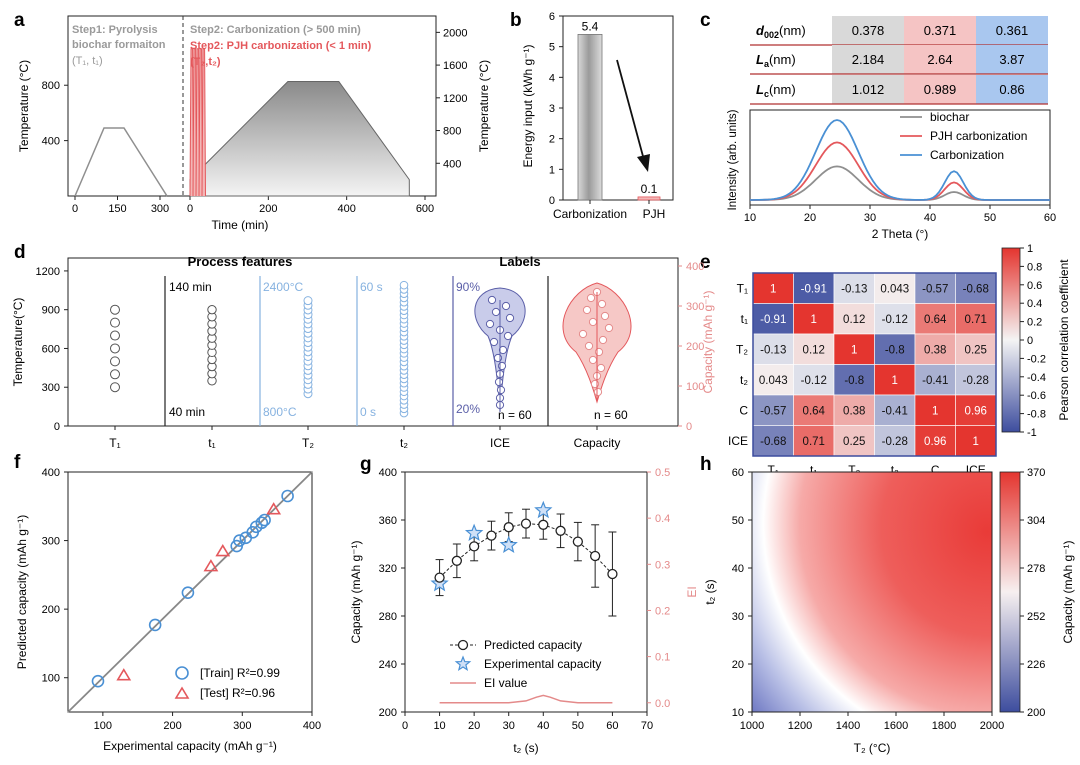 This screenshot has height=765, width=1080. Describe the element at coordinates (868, 59) in the screenshot. I see `c-cell-value: 2.184` at that location.